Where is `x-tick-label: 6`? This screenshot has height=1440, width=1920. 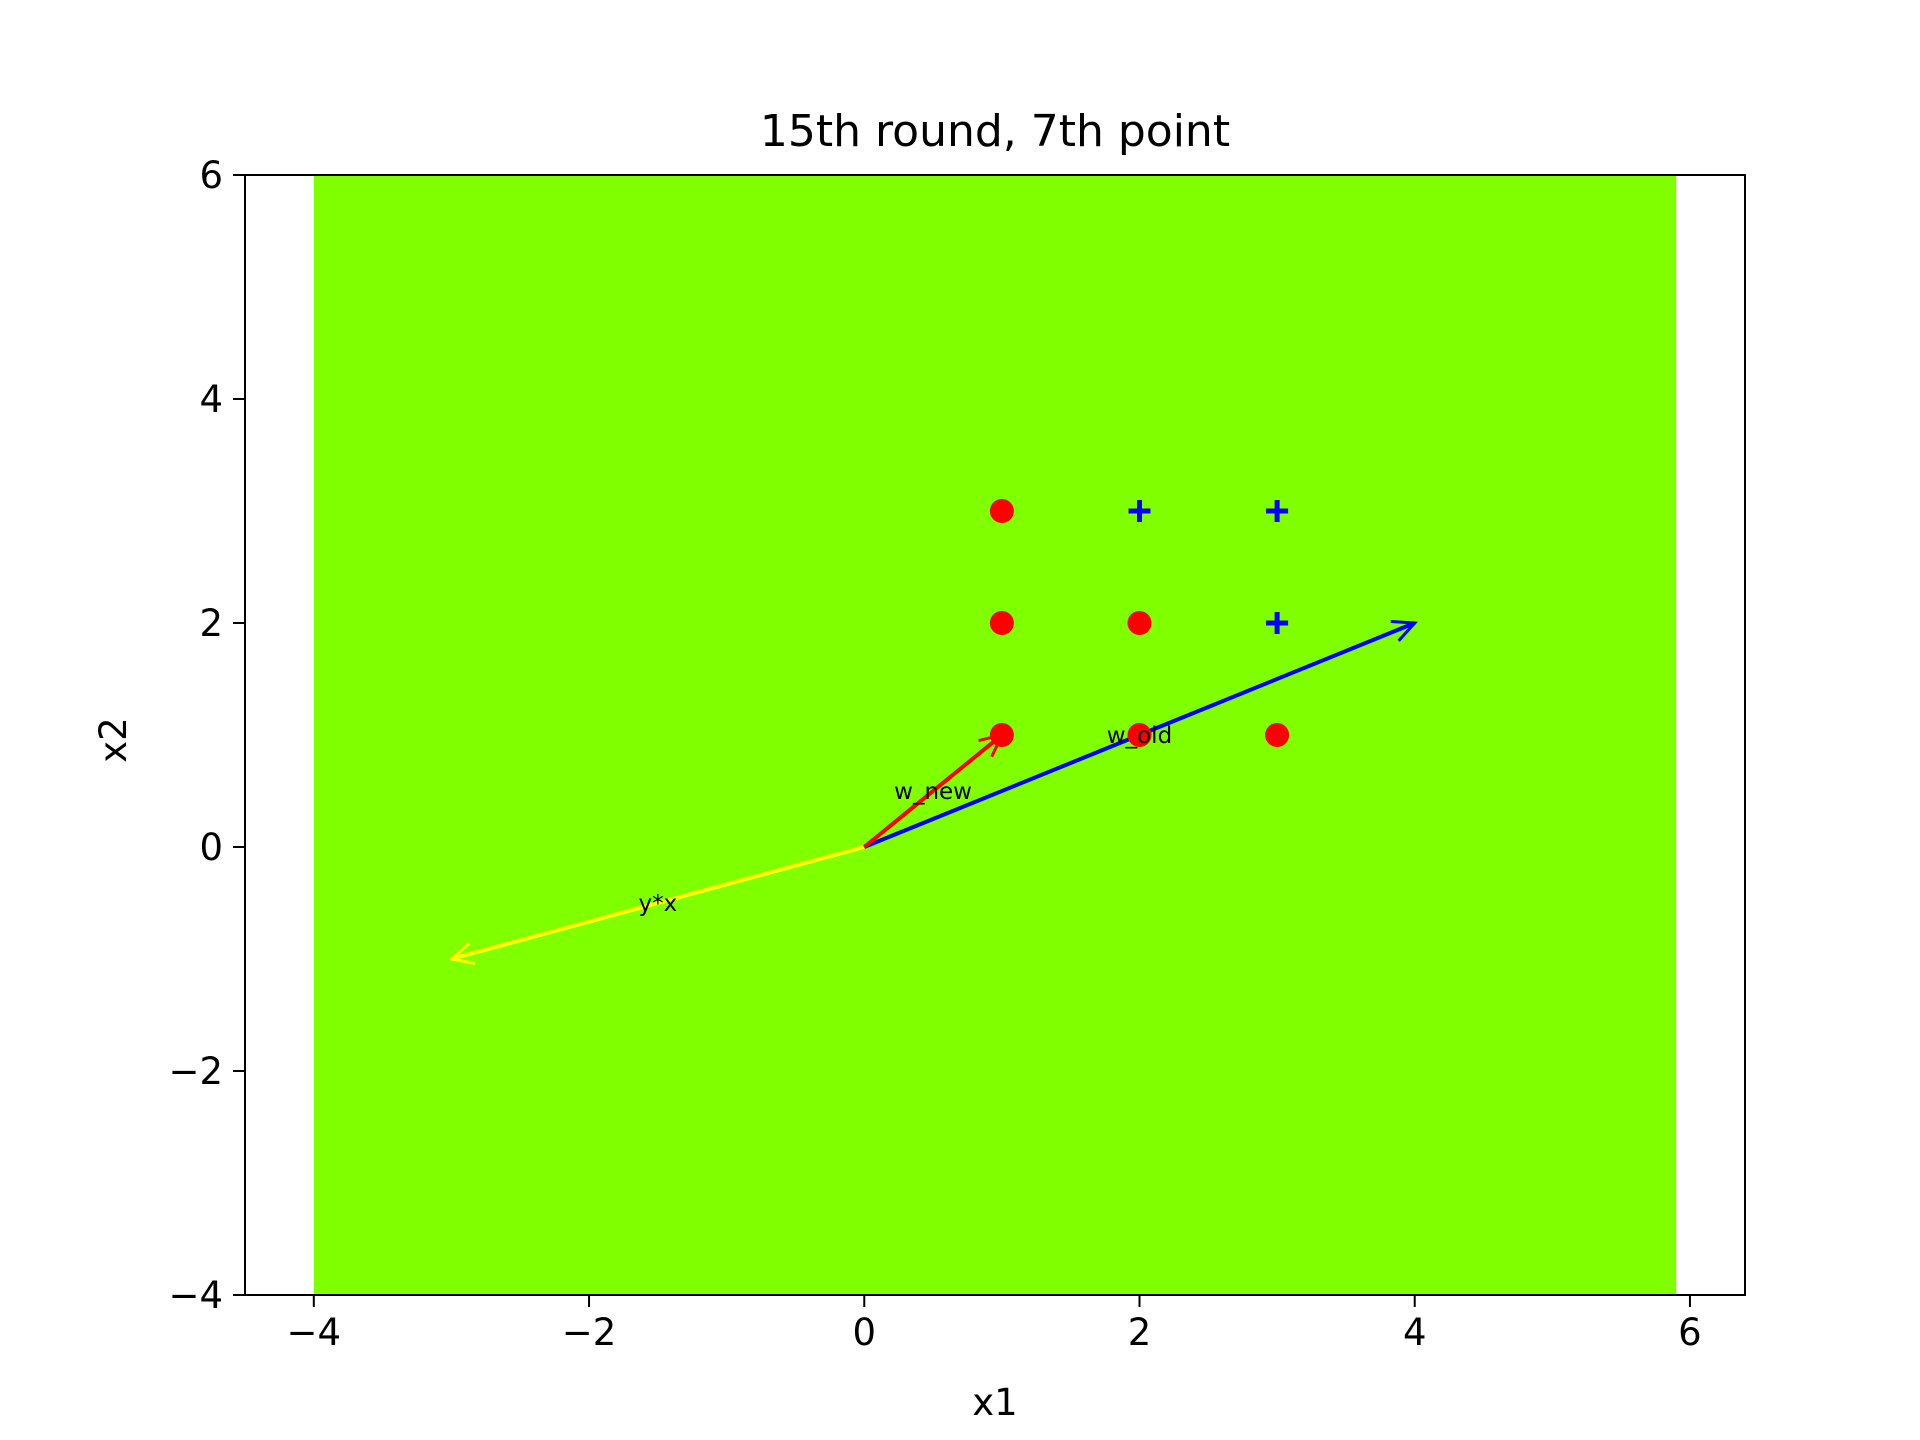 x-tick-label: 6 is located at coordinates (1690, 1332).